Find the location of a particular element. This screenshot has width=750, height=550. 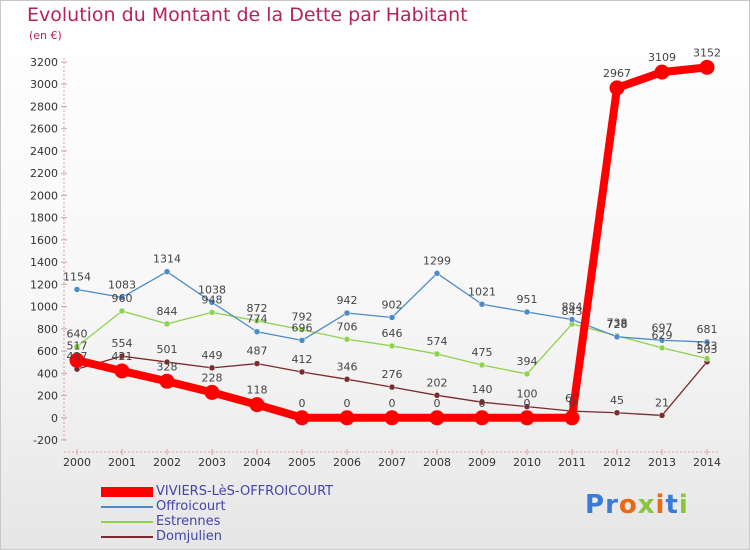

y-tick-label: 1800 is located at coordinates (44, 218).